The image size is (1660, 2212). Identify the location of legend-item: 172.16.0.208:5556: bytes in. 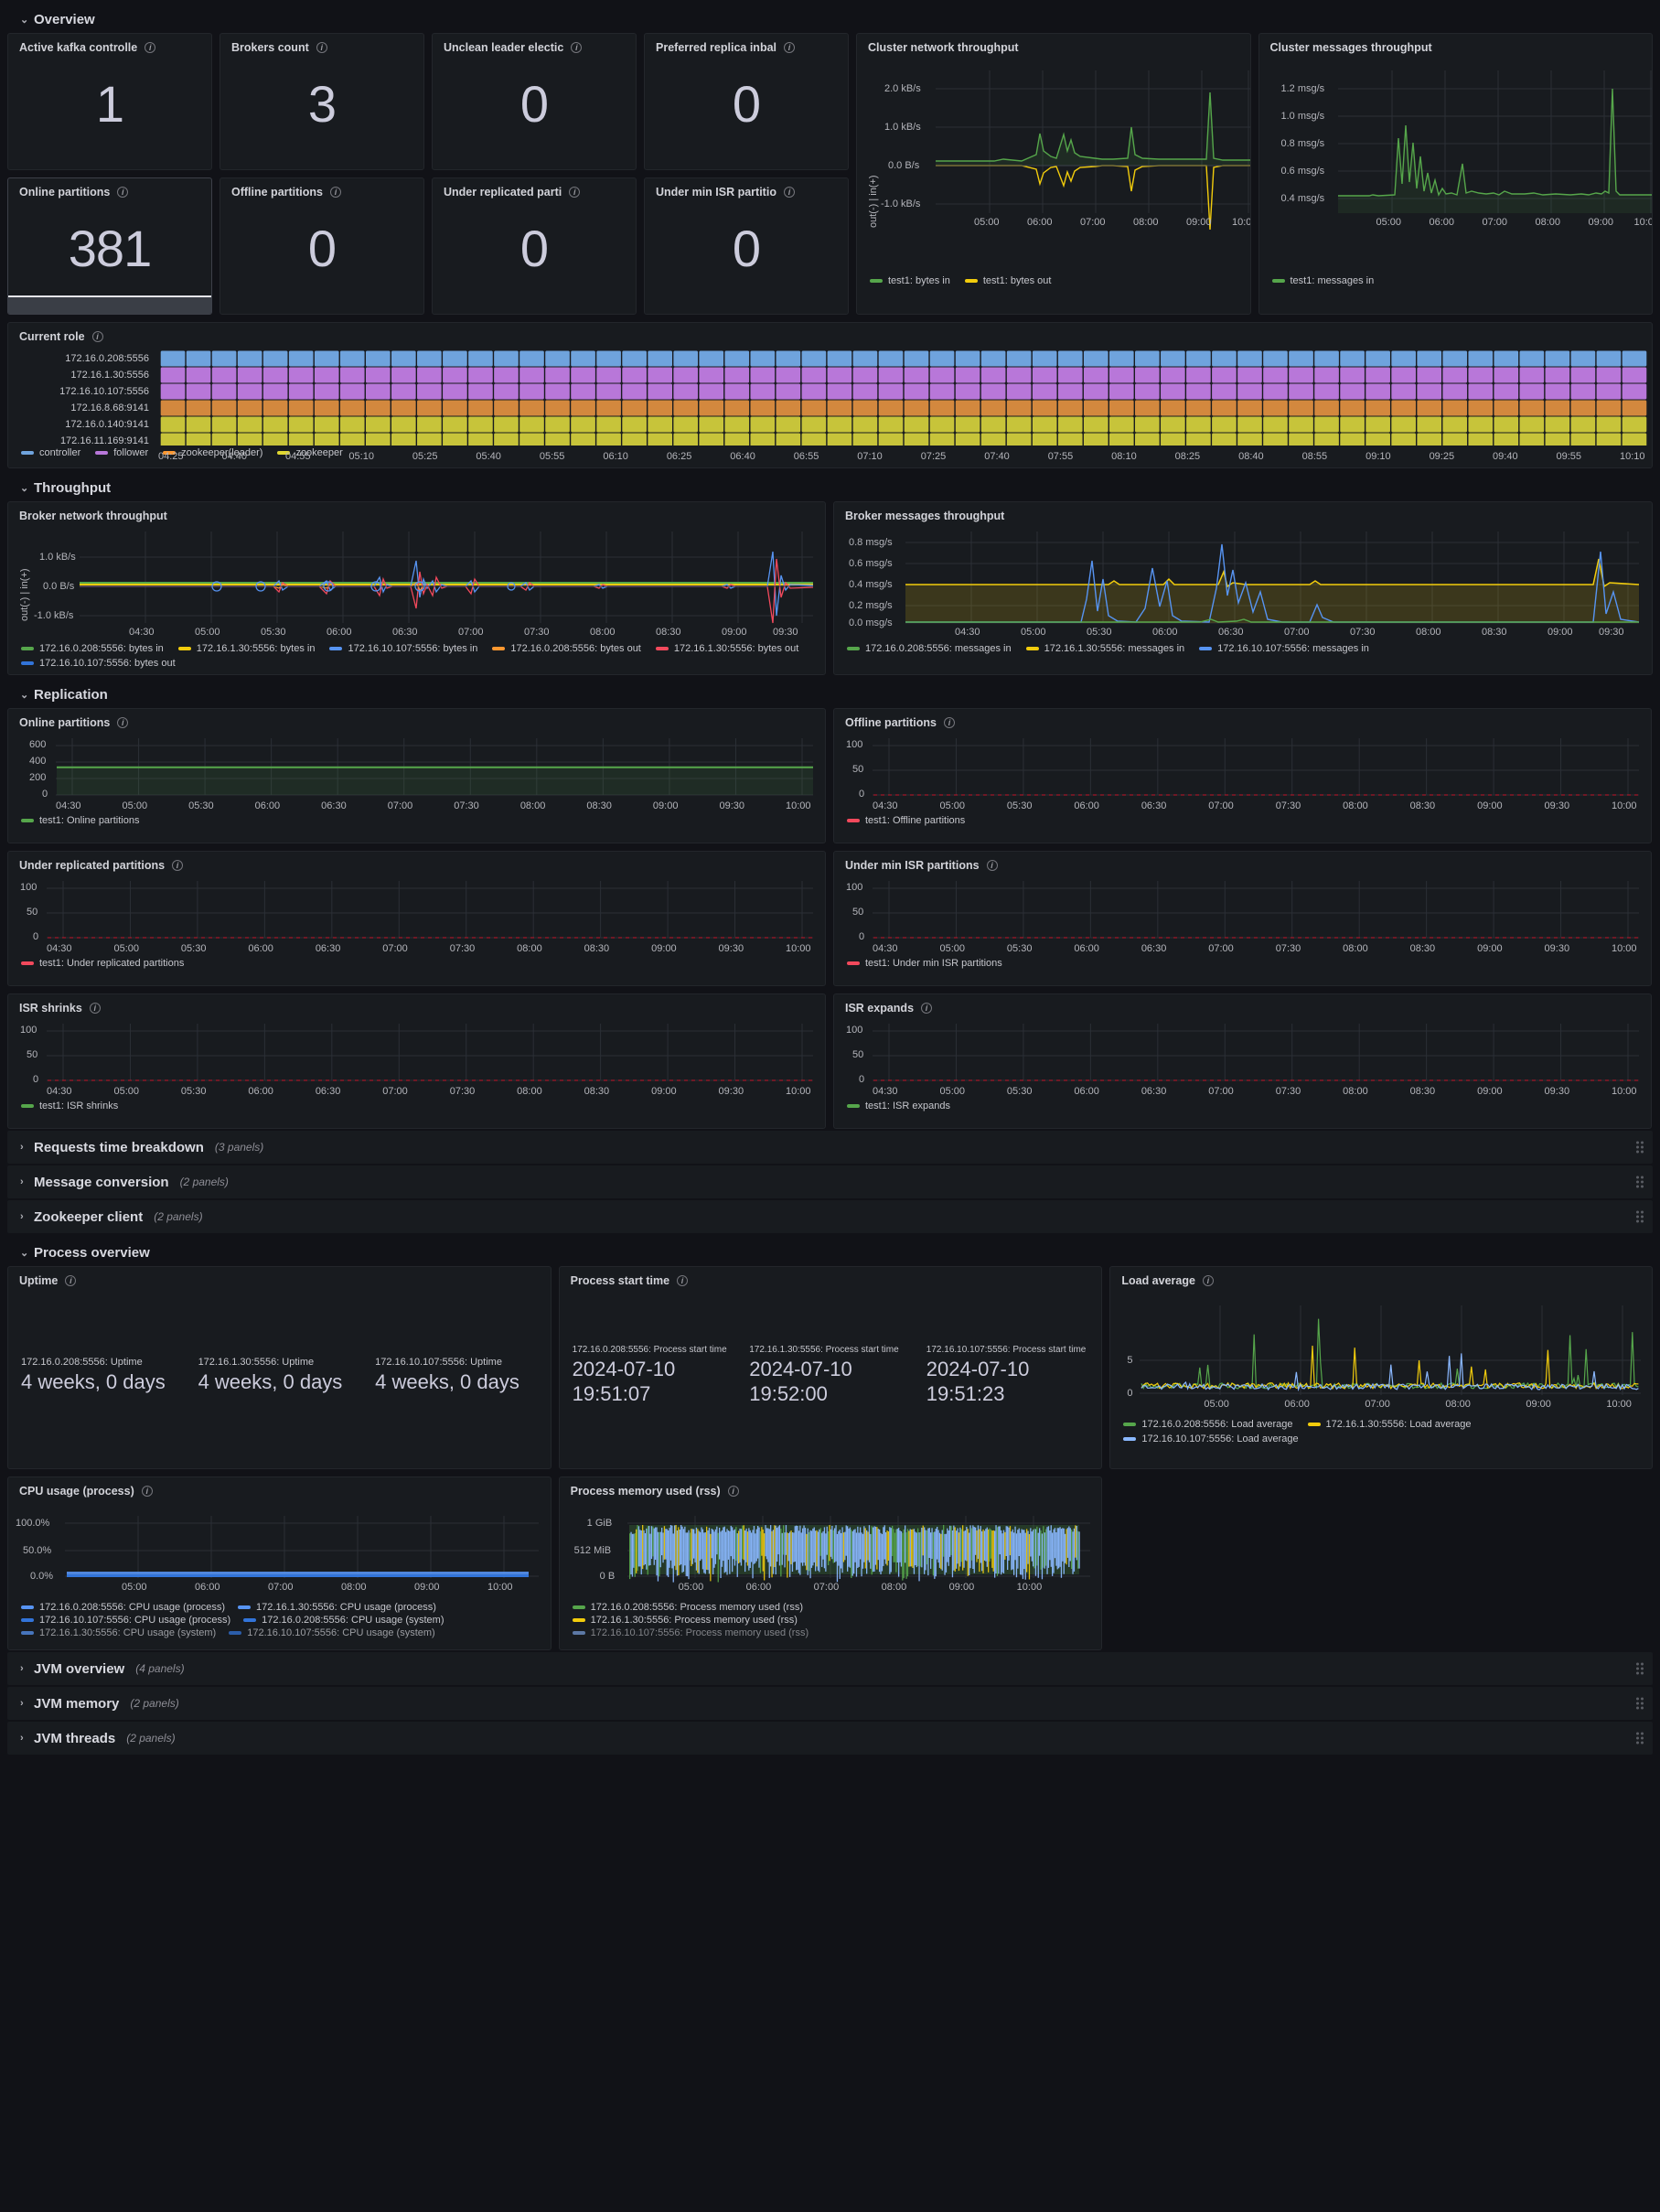
(93, 648).